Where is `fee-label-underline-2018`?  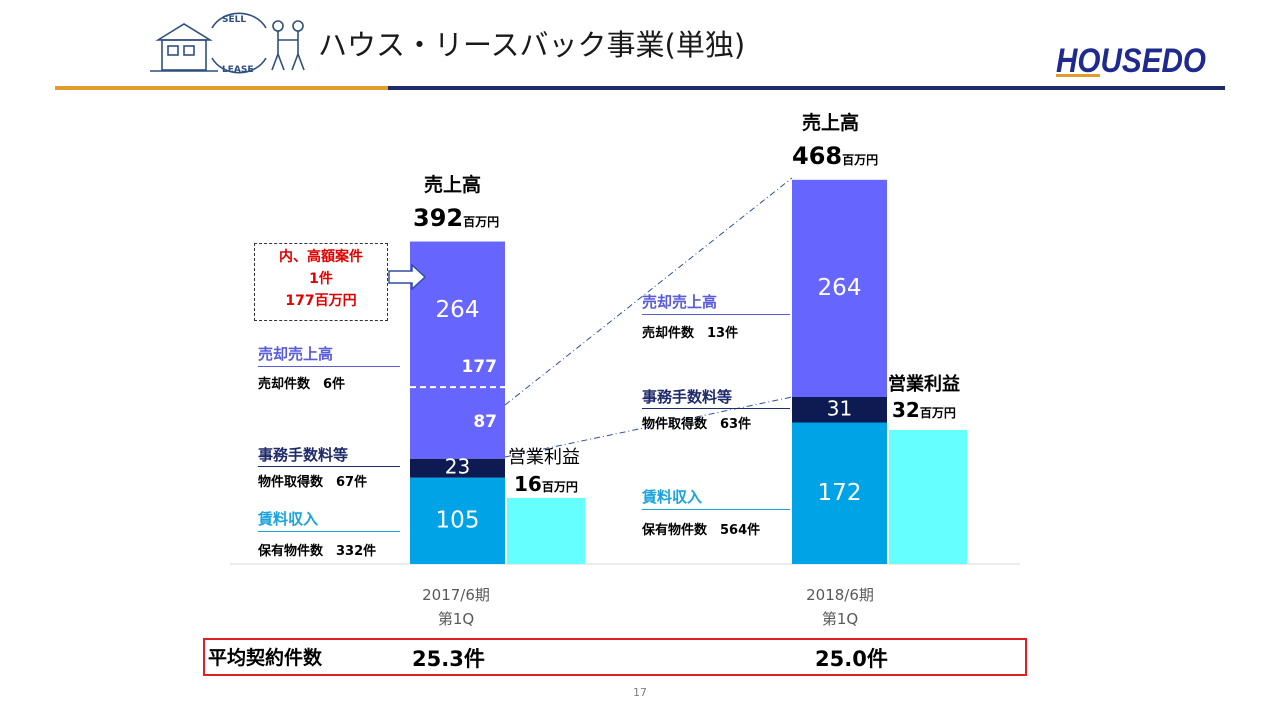 fee-label-underline-2018 is located at coordinates (716, 408).